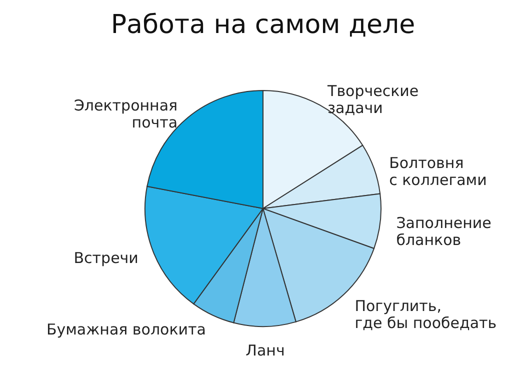 This screenshot has width=526, height=383. What do you see at coordinates (263, 25) in the screenshot?
I see `chart-title: Работа на самом деле` at bounding box center [263, 25].